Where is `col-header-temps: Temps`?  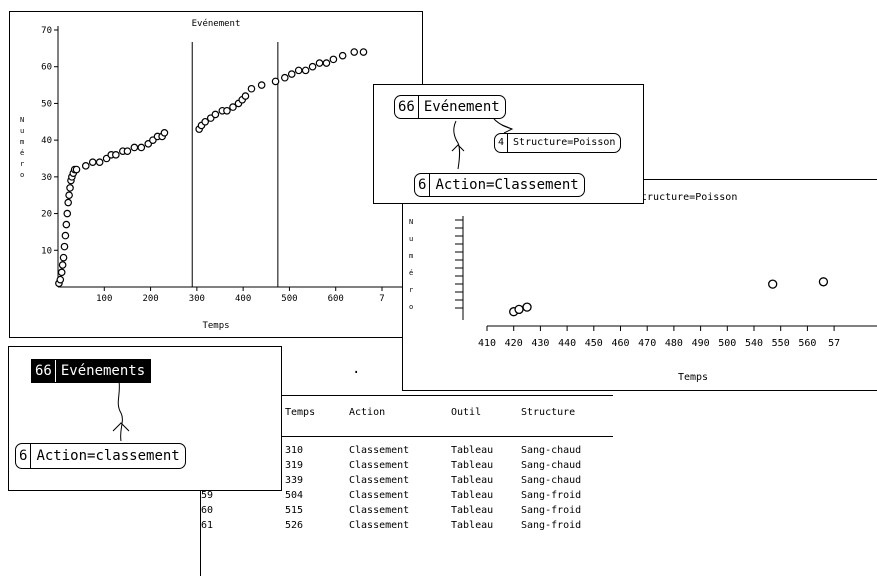
col-header-temps: Temps is located at coordinates (300, 412).